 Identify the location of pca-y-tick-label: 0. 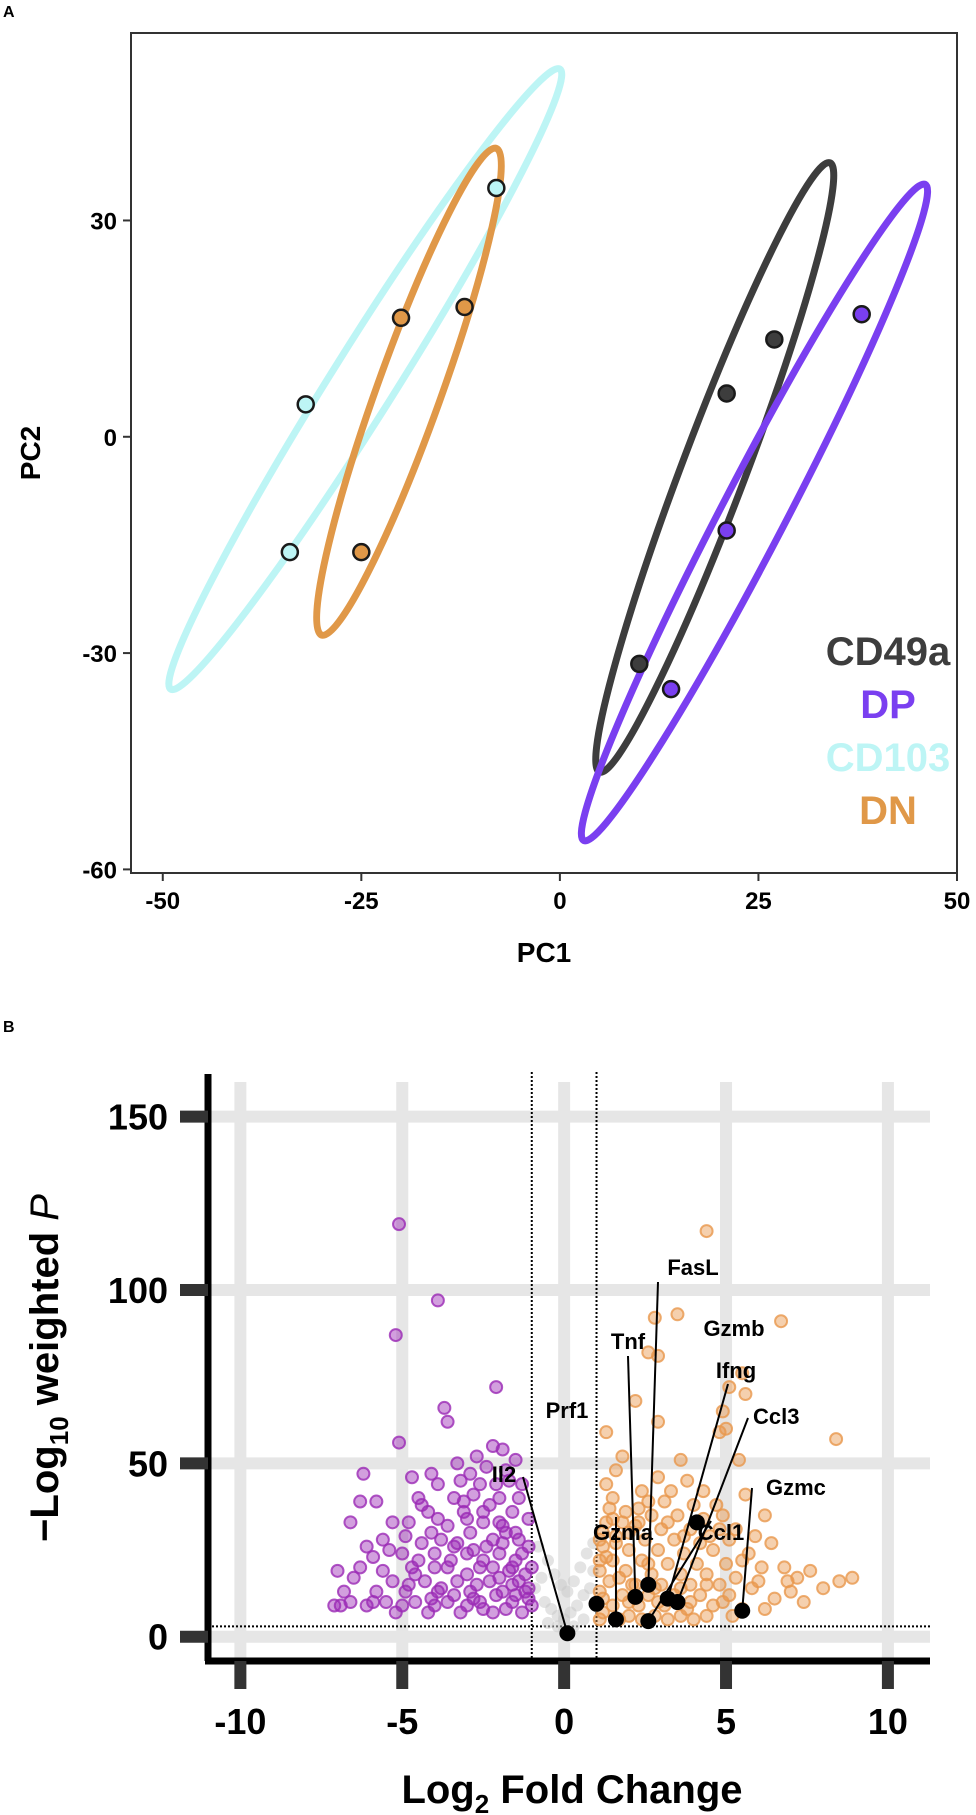
(110, 438).